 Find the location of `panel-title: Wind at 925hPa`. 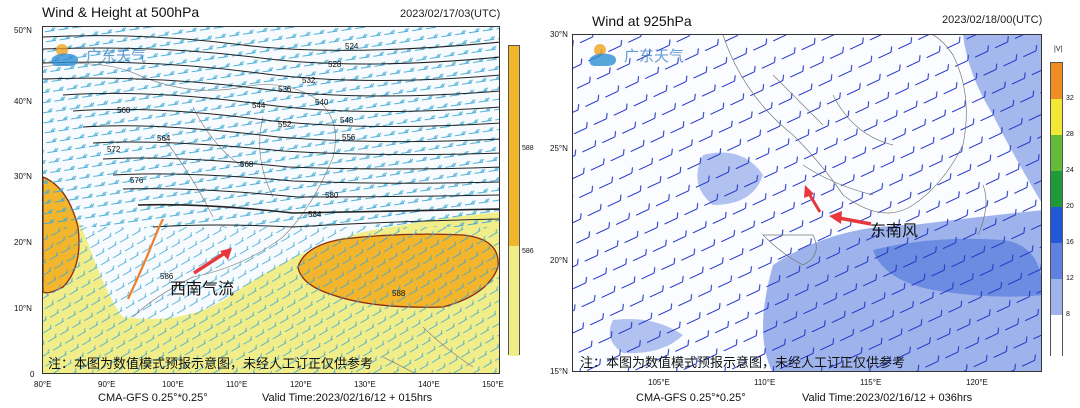

panel-title: Wind at 925hPa is located at coordinates (642, 21).